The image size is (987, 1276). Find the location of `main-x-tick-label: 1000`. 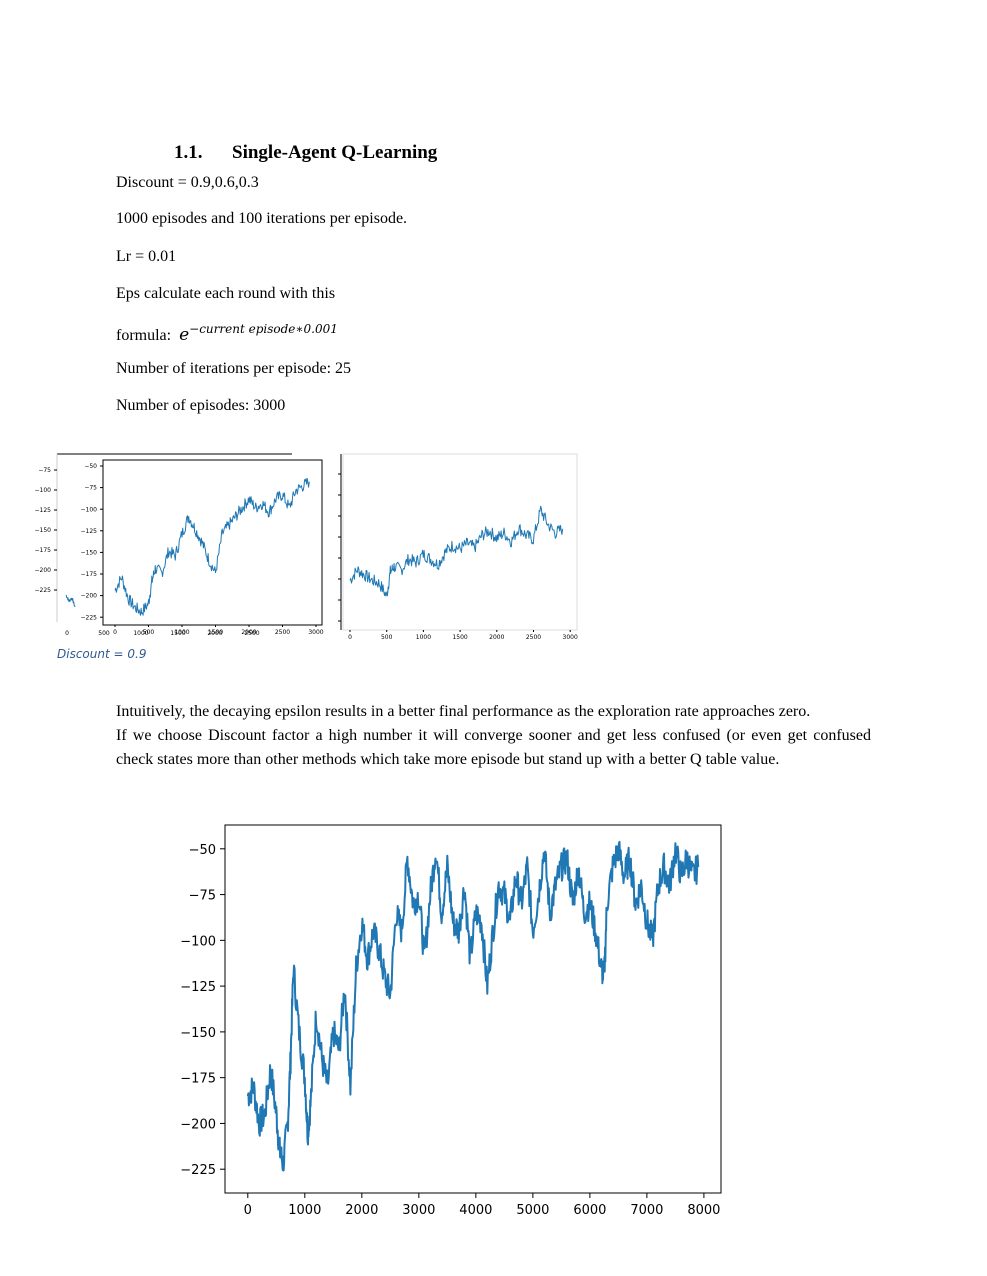

main-x-tick-label: 1000 is located at coordinates (304, 1210).